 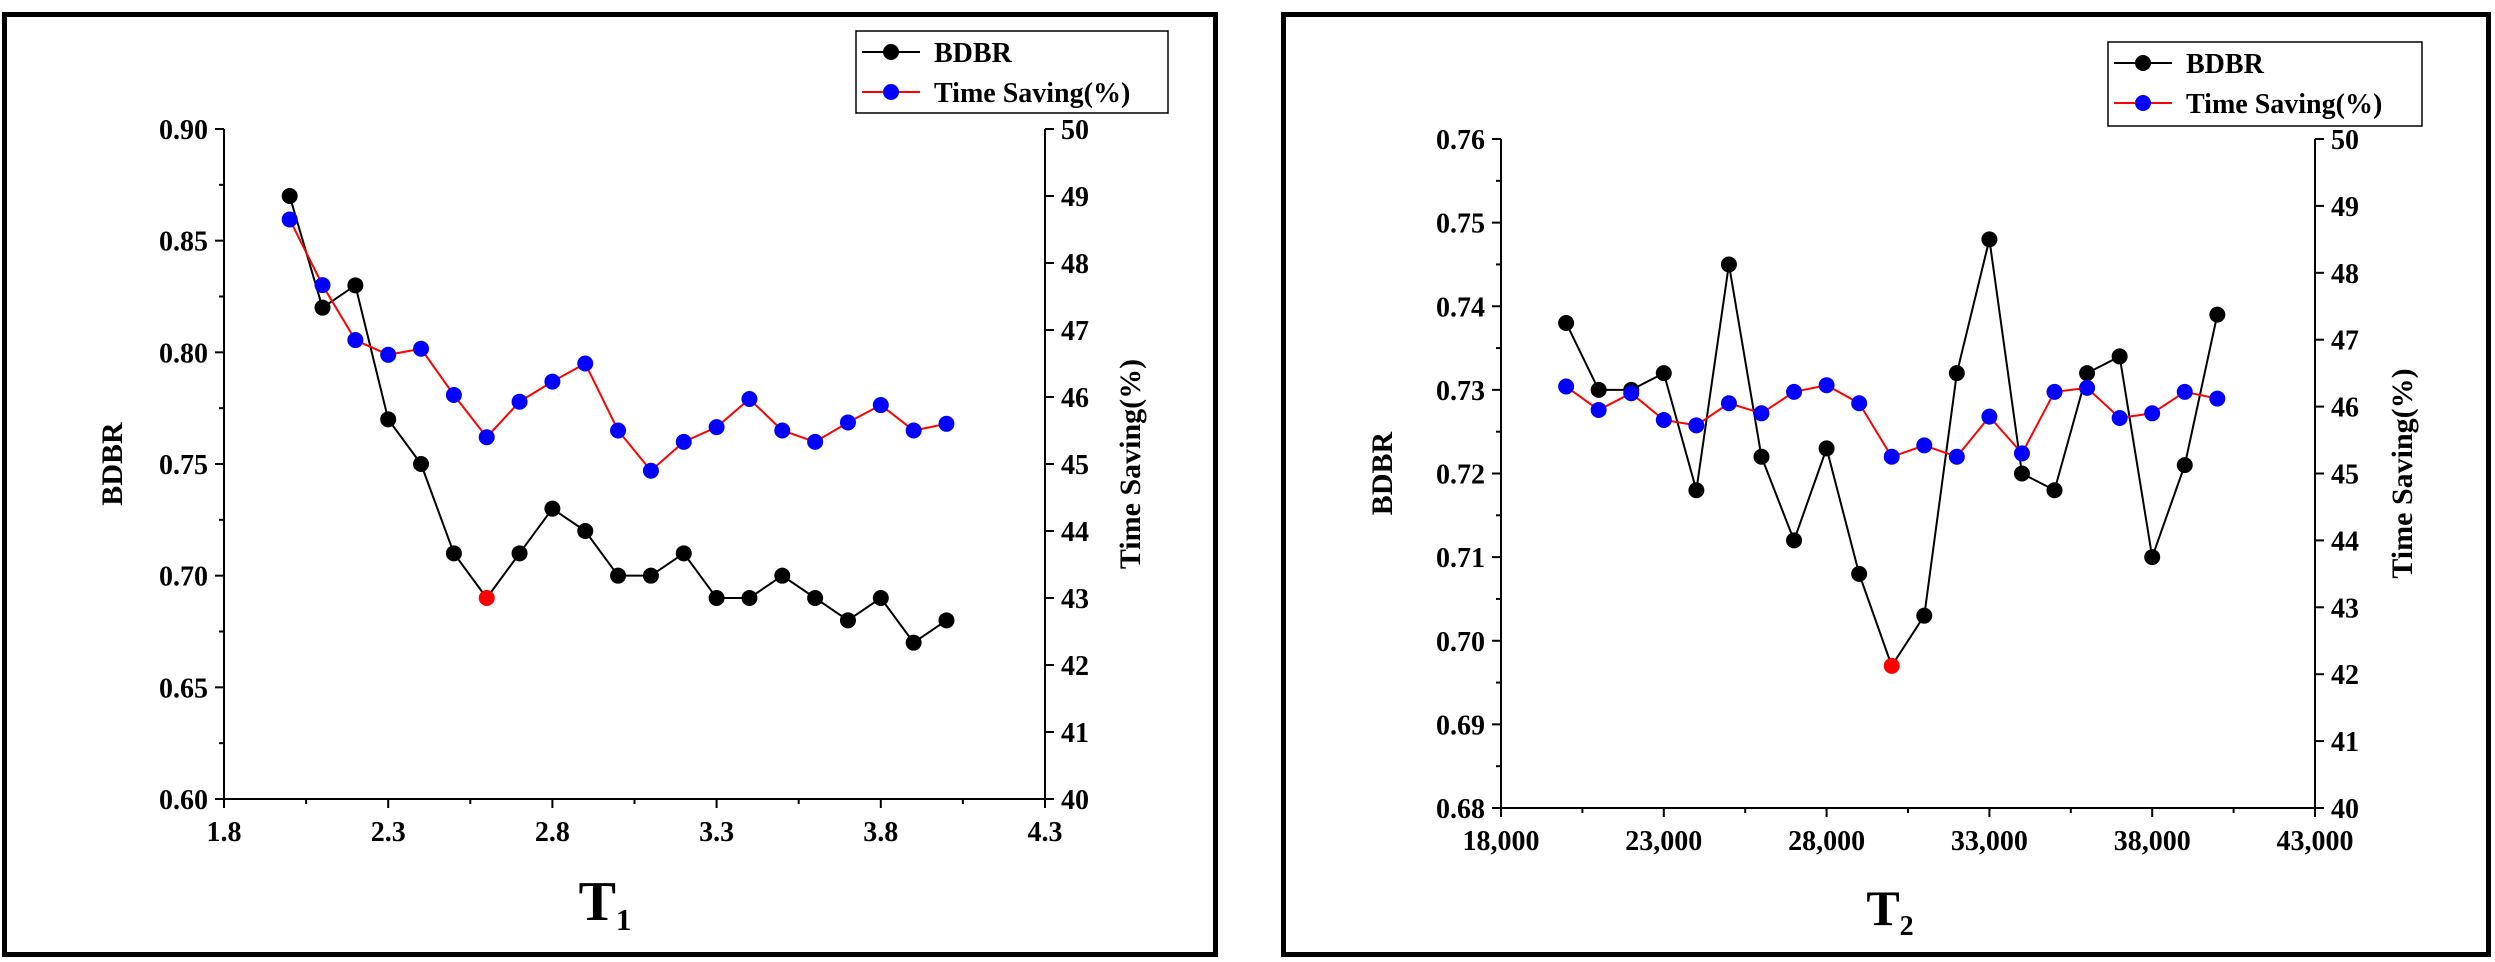 What do you see at coordinates (1075, 398) in the screenshot?
I see `y2-tick-label: 46` at bounding box center [1075, 398].